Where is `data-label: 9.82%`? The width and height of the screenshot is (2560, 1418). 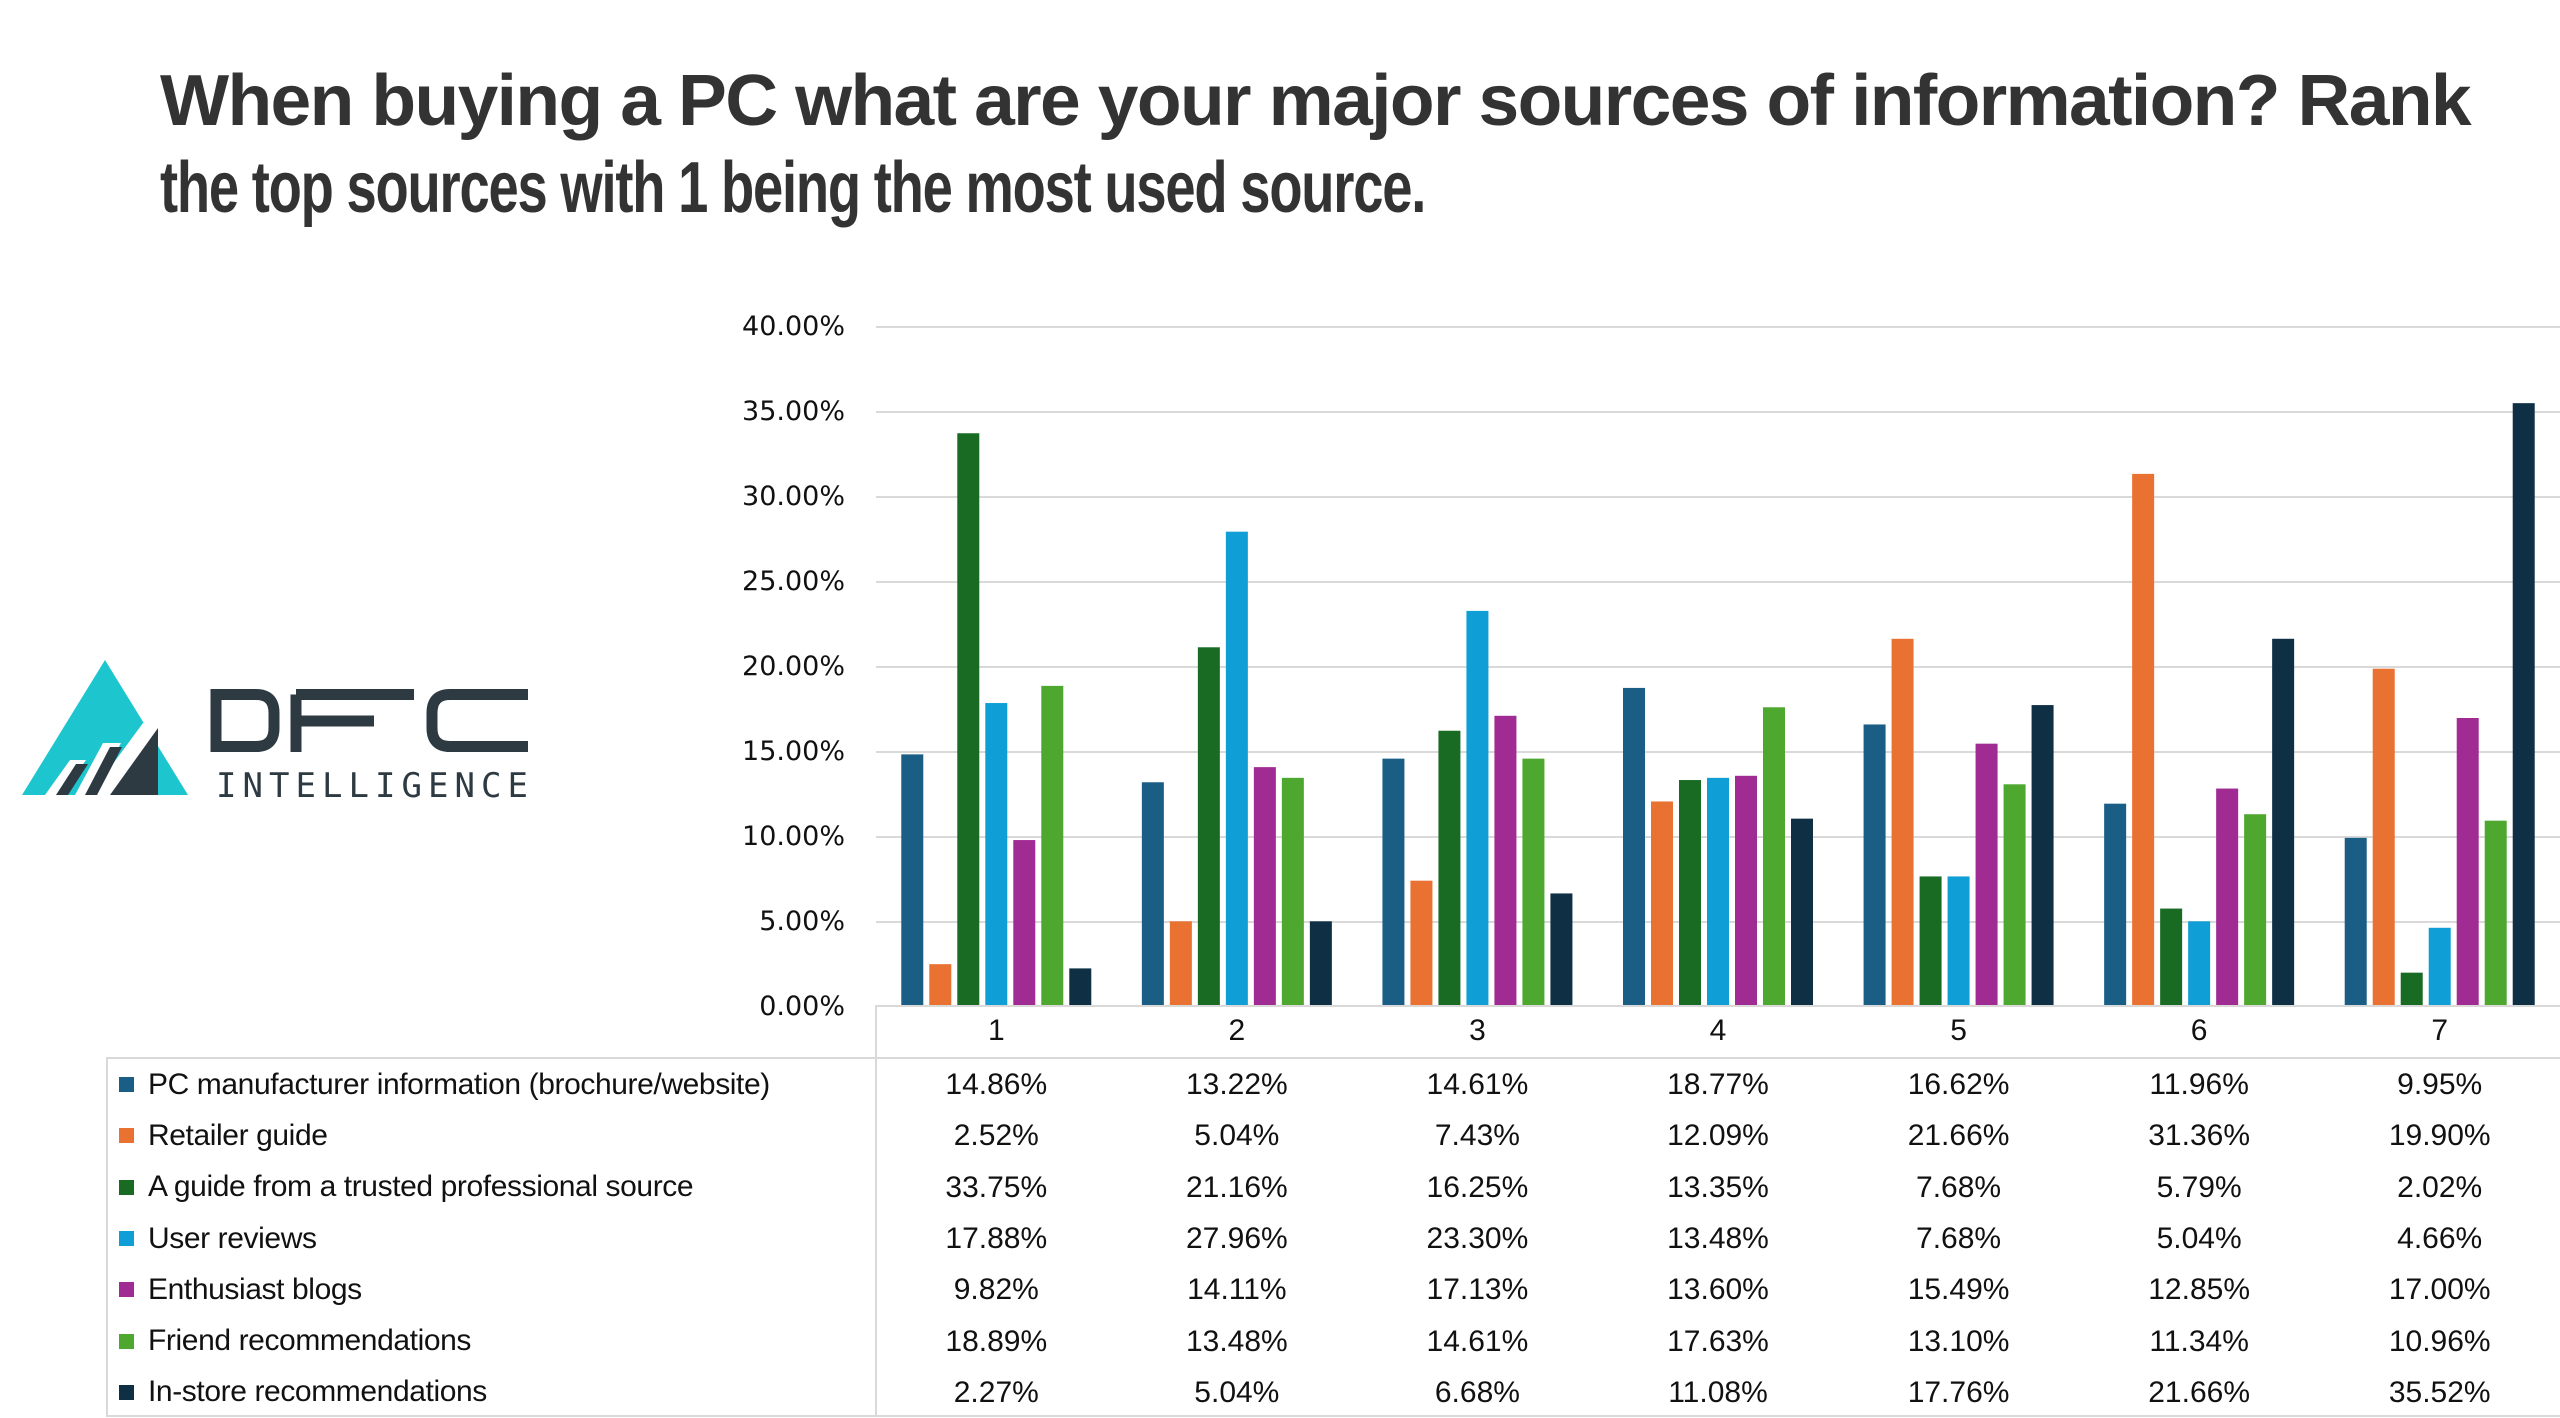
data-label: 9.82% is located at coordinates (996, 1290).